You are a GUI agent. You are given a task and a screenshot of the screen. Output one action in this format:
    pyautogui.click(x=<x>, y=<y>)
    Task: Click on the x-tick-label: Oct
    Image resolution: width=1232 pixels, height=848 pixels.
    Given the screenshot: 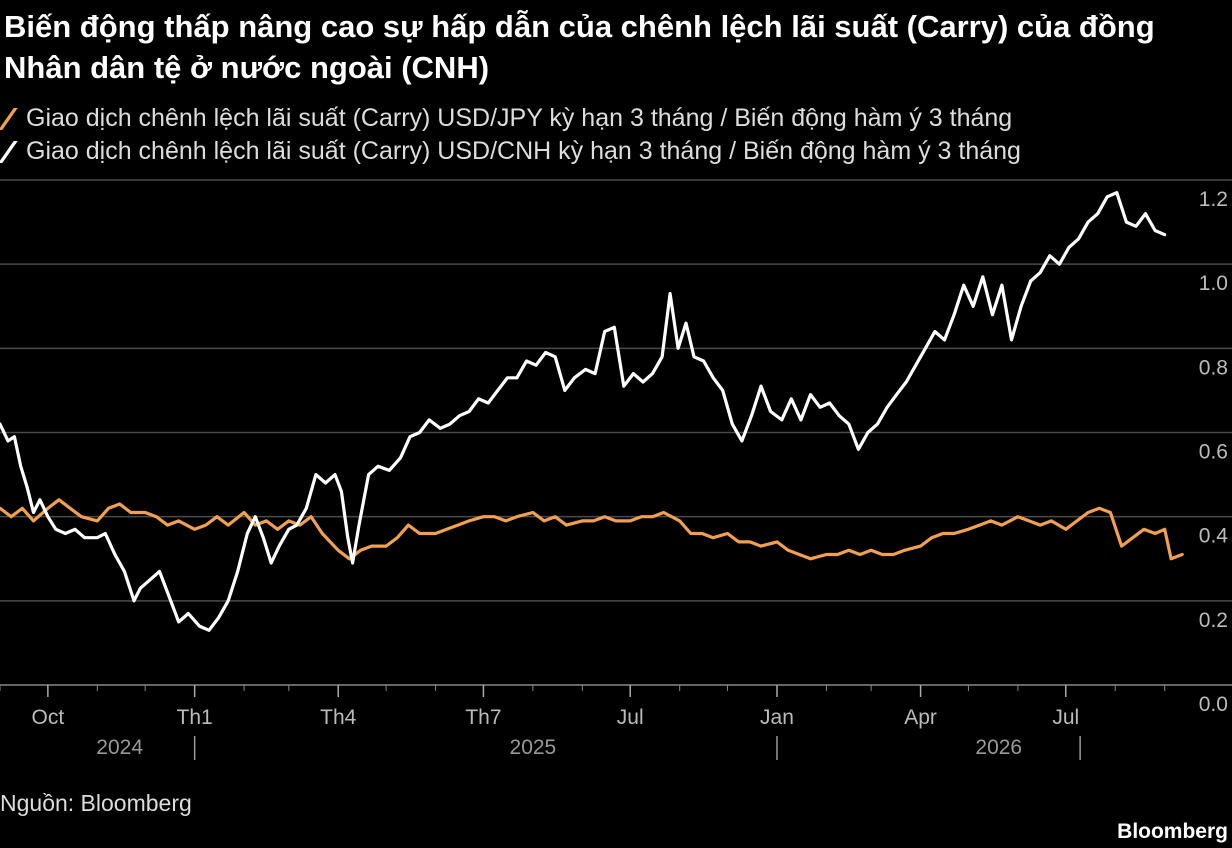 What is the action you would take?
    pyautogui.click(x=48, y=717)
    